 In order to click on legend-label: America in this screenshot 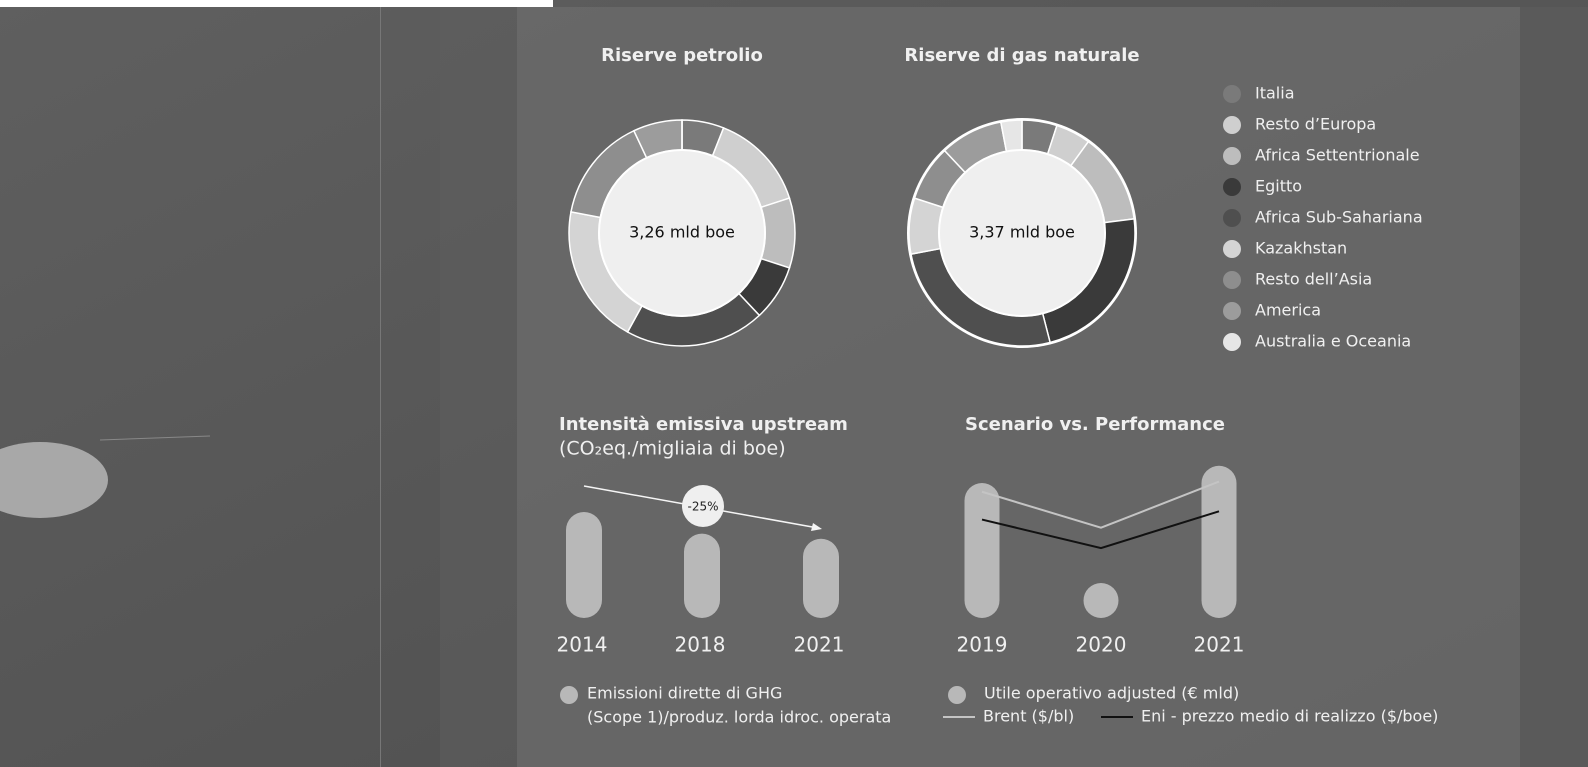, I will do `click(1288, 310)`.